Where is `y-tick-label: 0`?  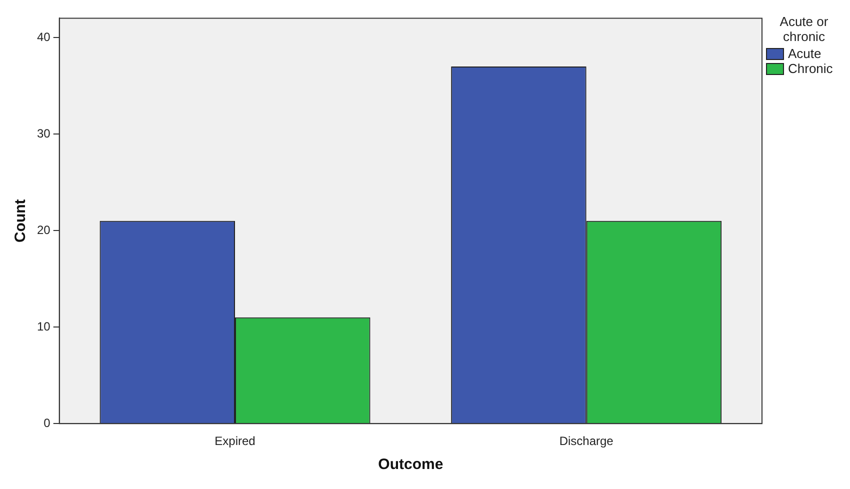
y-tick-label: 0 is located at coordinates (47, 423).